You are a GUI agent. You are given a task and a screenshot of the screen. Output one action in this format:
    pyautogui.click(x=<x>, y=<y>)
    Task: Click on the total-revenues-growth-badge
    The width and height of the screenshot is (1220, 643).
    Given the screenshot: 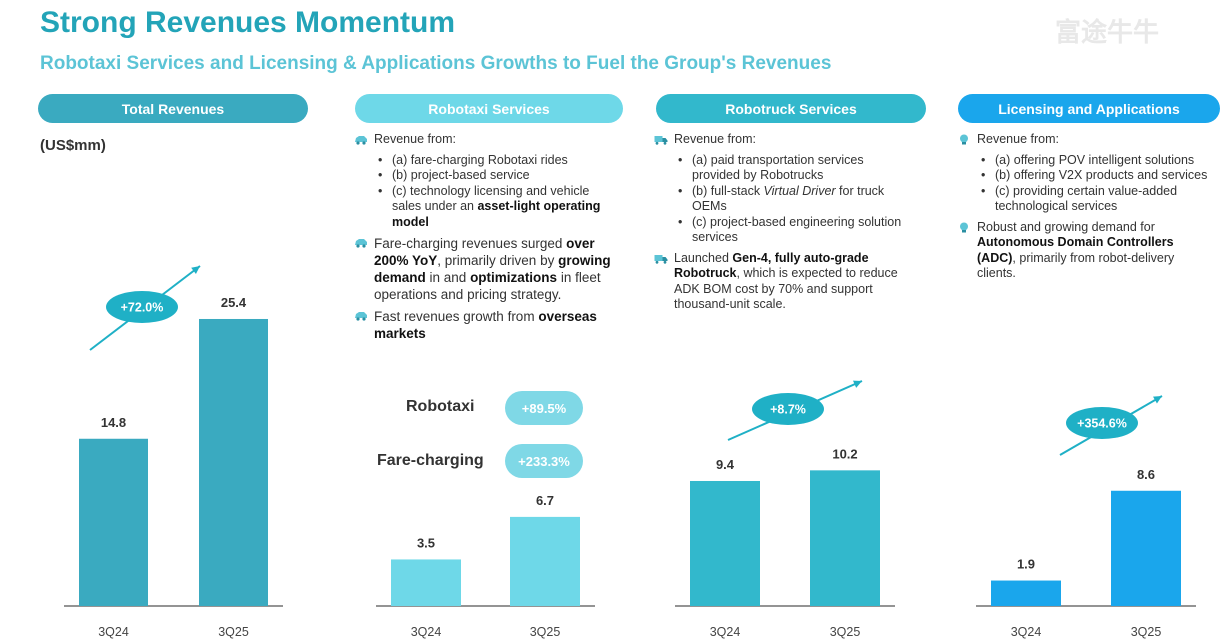 What is the action you would take?
    pyautogui.click(x=142, y=307)
    